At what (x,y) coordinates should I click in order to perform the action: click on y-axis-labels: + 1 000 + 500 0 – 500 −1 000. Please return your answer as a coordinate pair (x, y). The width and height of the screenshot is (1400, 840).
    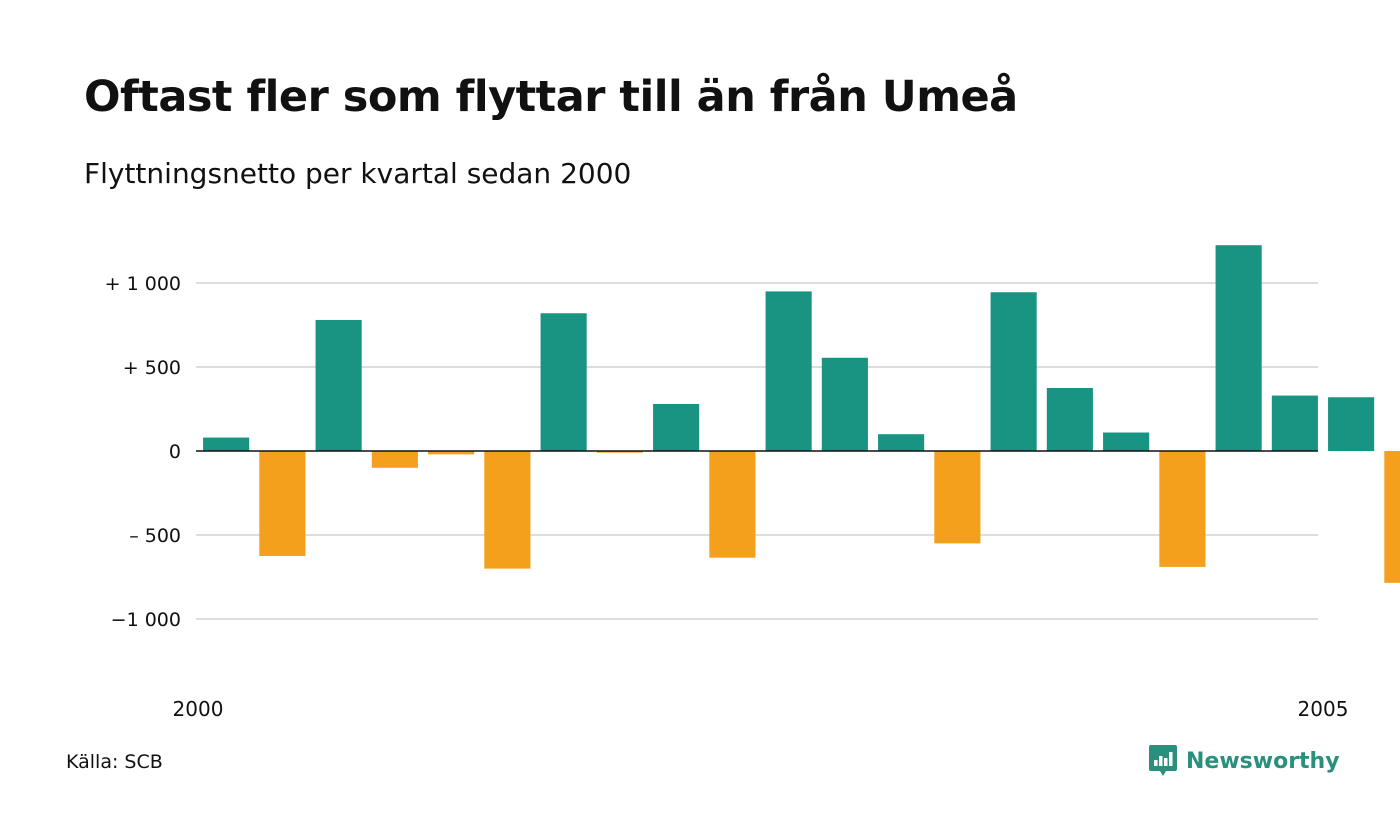
    Looking at the image, I should click on (143, 452).